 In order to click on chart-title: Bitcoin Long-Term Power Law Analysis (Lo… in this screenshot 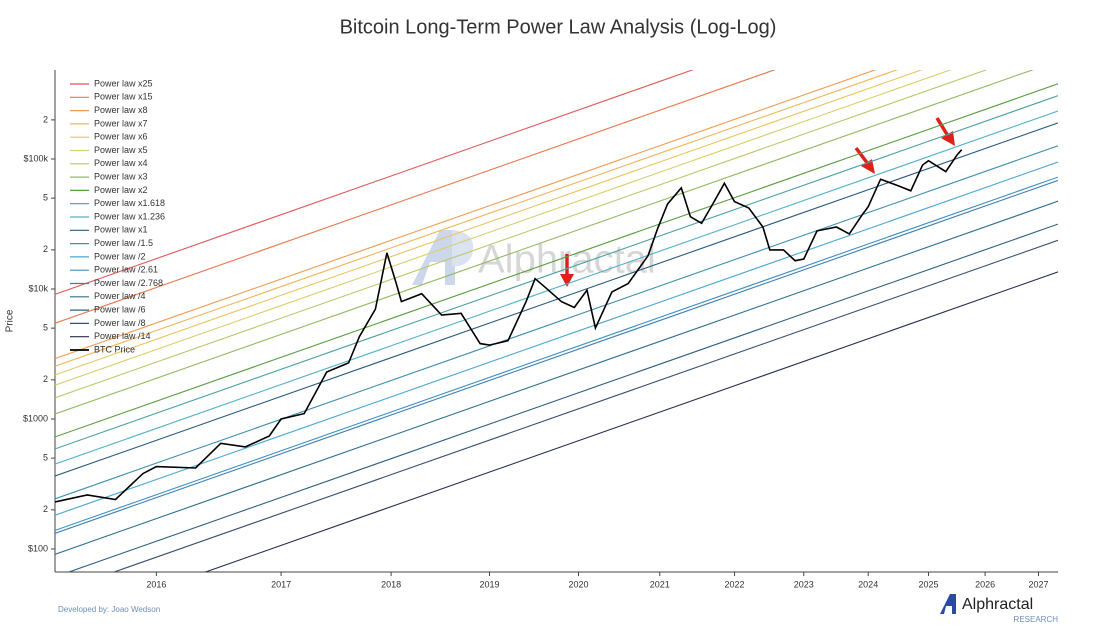, I will do `click(558, 27)`.